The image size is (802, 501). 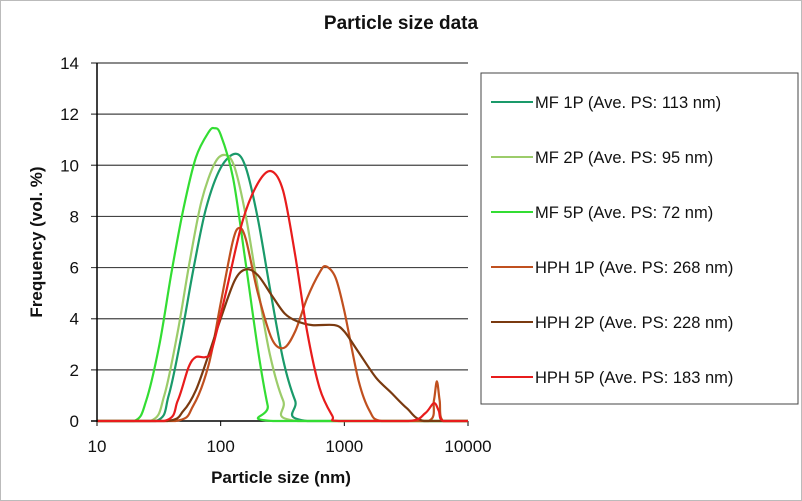 What do you see at coordinates (74, 268) in the screenshot?
I see `y-tick-label: 6` at bounding box center [74, 268].